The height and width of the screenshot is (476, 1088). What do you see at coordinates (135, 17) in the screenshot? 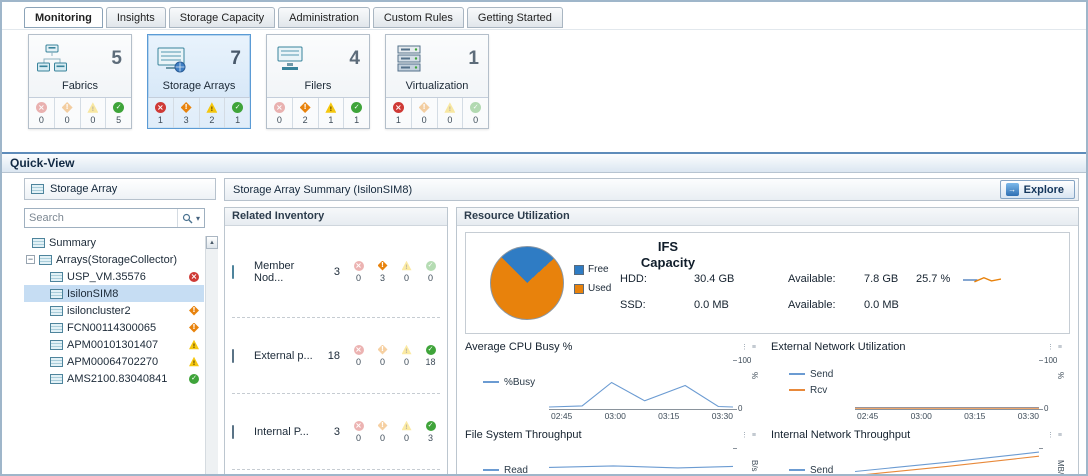
I see `tab-insights: Insights` at bounding box center [135, 17].